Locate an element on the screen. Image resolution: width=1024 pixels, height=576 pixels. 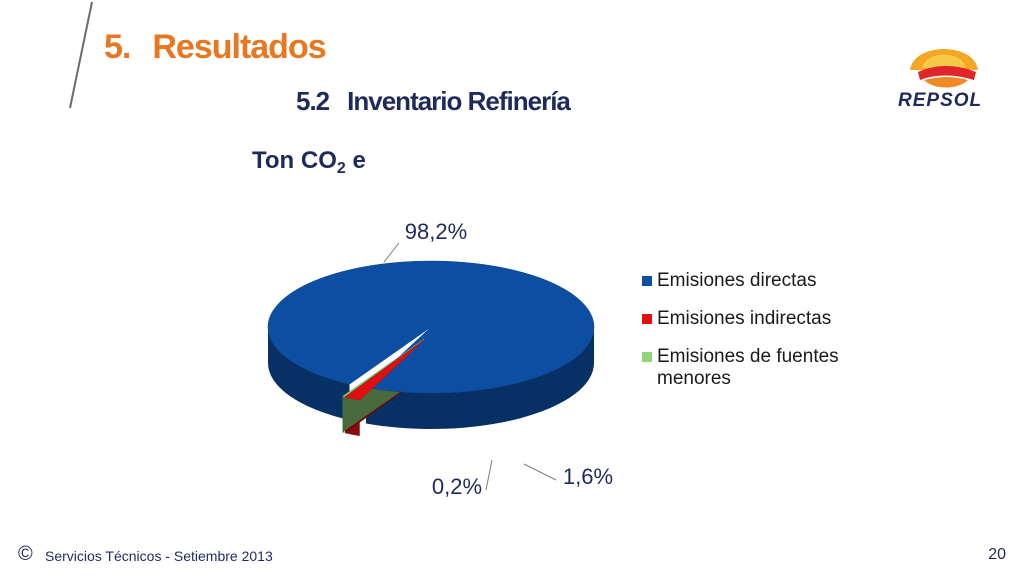
section-number: 5. is located at coordinates (117, 47).